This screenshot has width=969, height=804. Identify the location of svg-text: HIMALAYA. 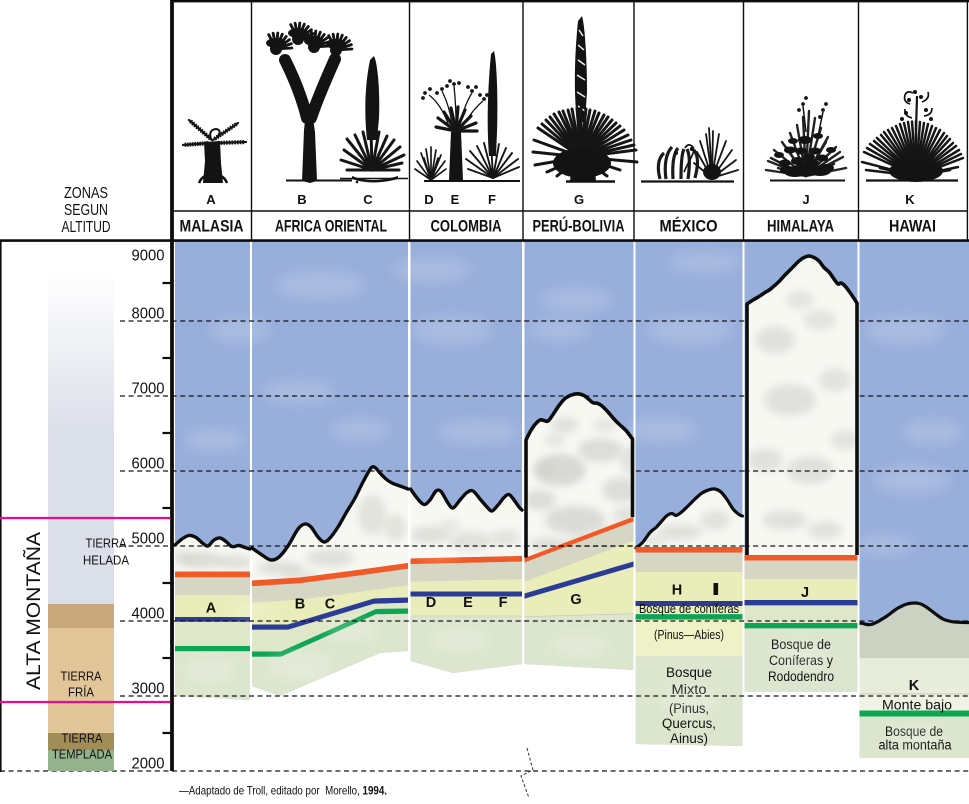
(800, 226).